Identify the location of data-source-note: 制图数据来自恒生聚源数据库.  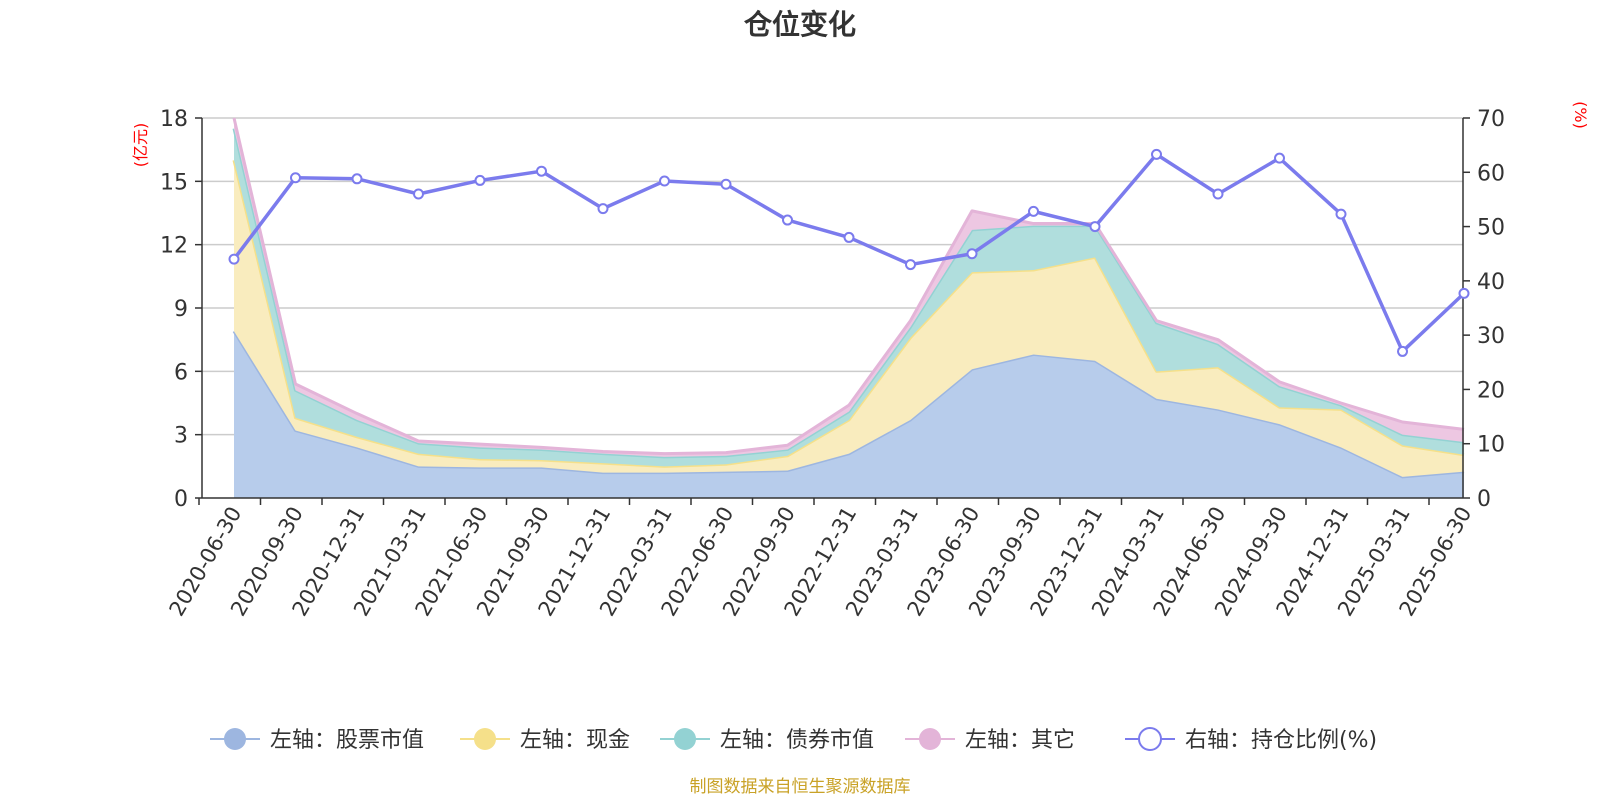
(800, 787).